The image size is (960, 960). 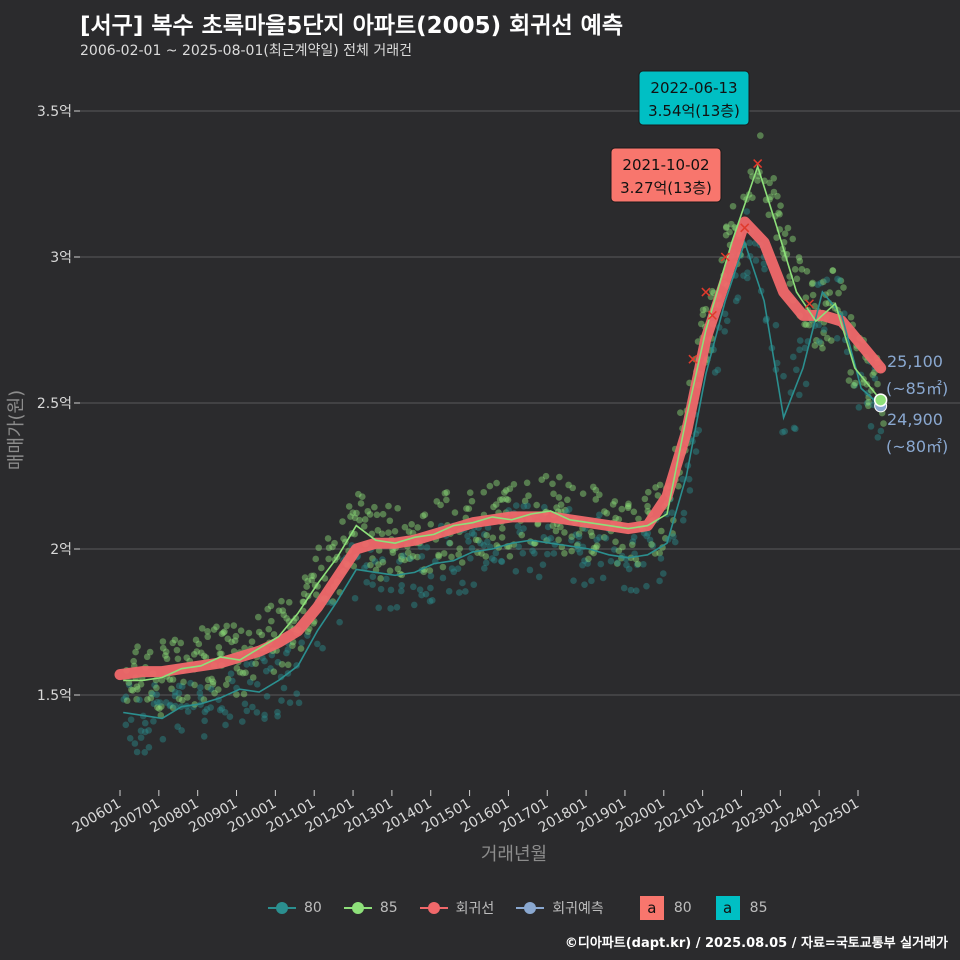 I want to click on legend-item-80: 80, so click(x=295, y=908).